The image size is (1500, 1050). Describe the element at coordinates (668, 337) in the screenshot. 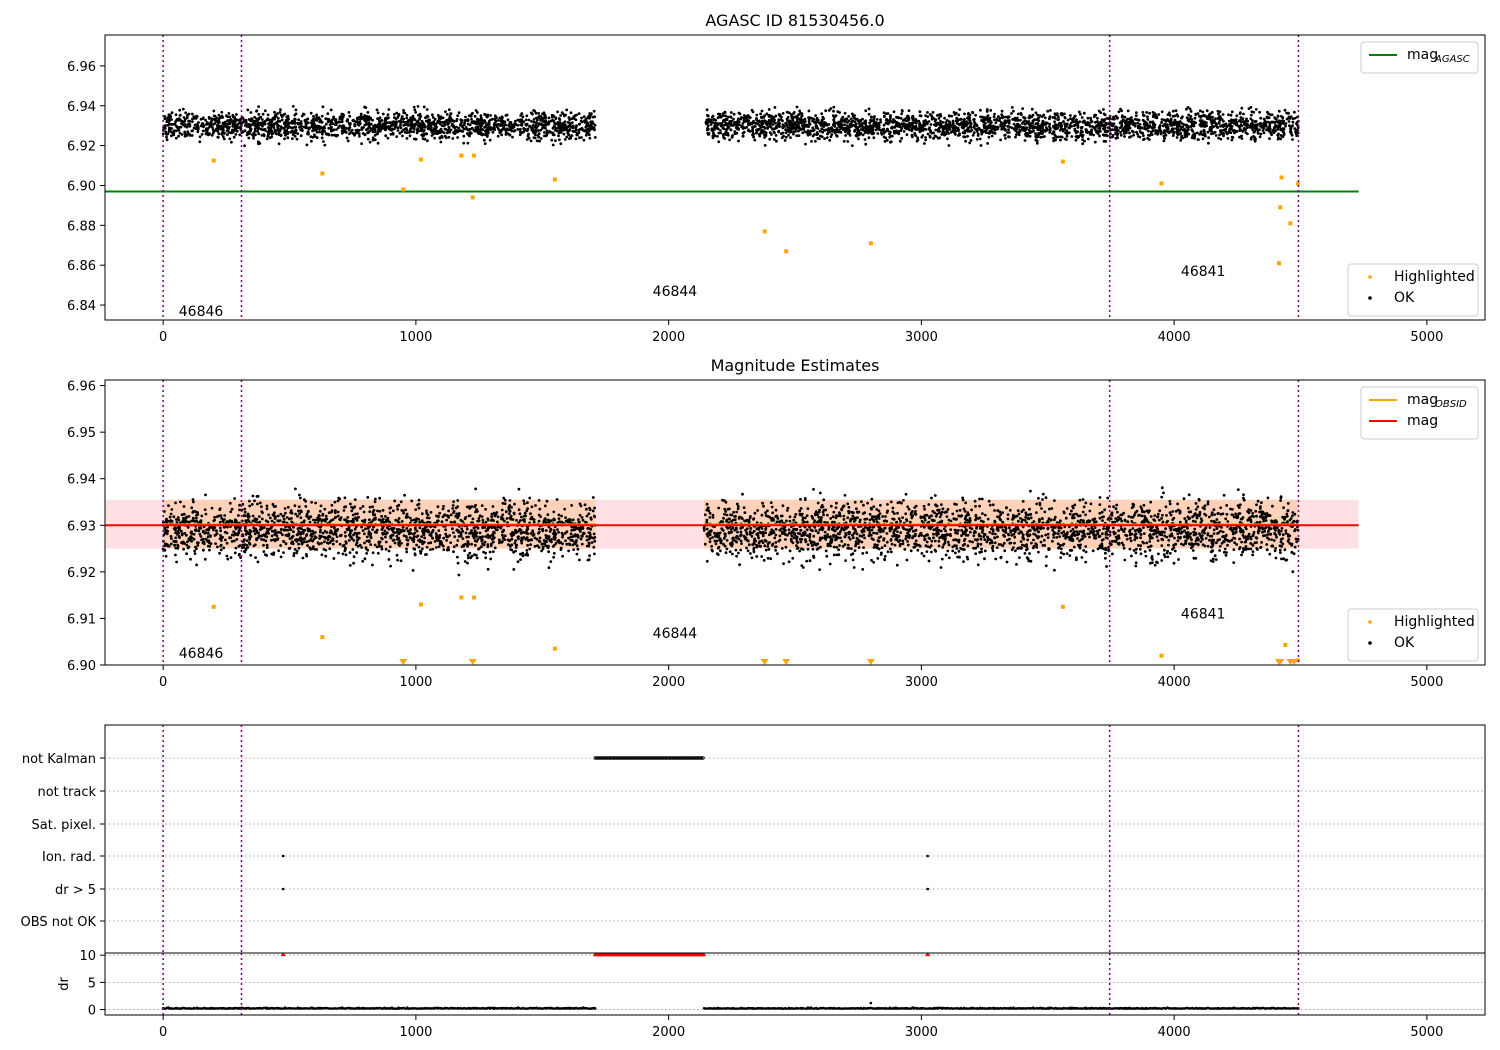

I see `x-tick-label: 2000` at that location.